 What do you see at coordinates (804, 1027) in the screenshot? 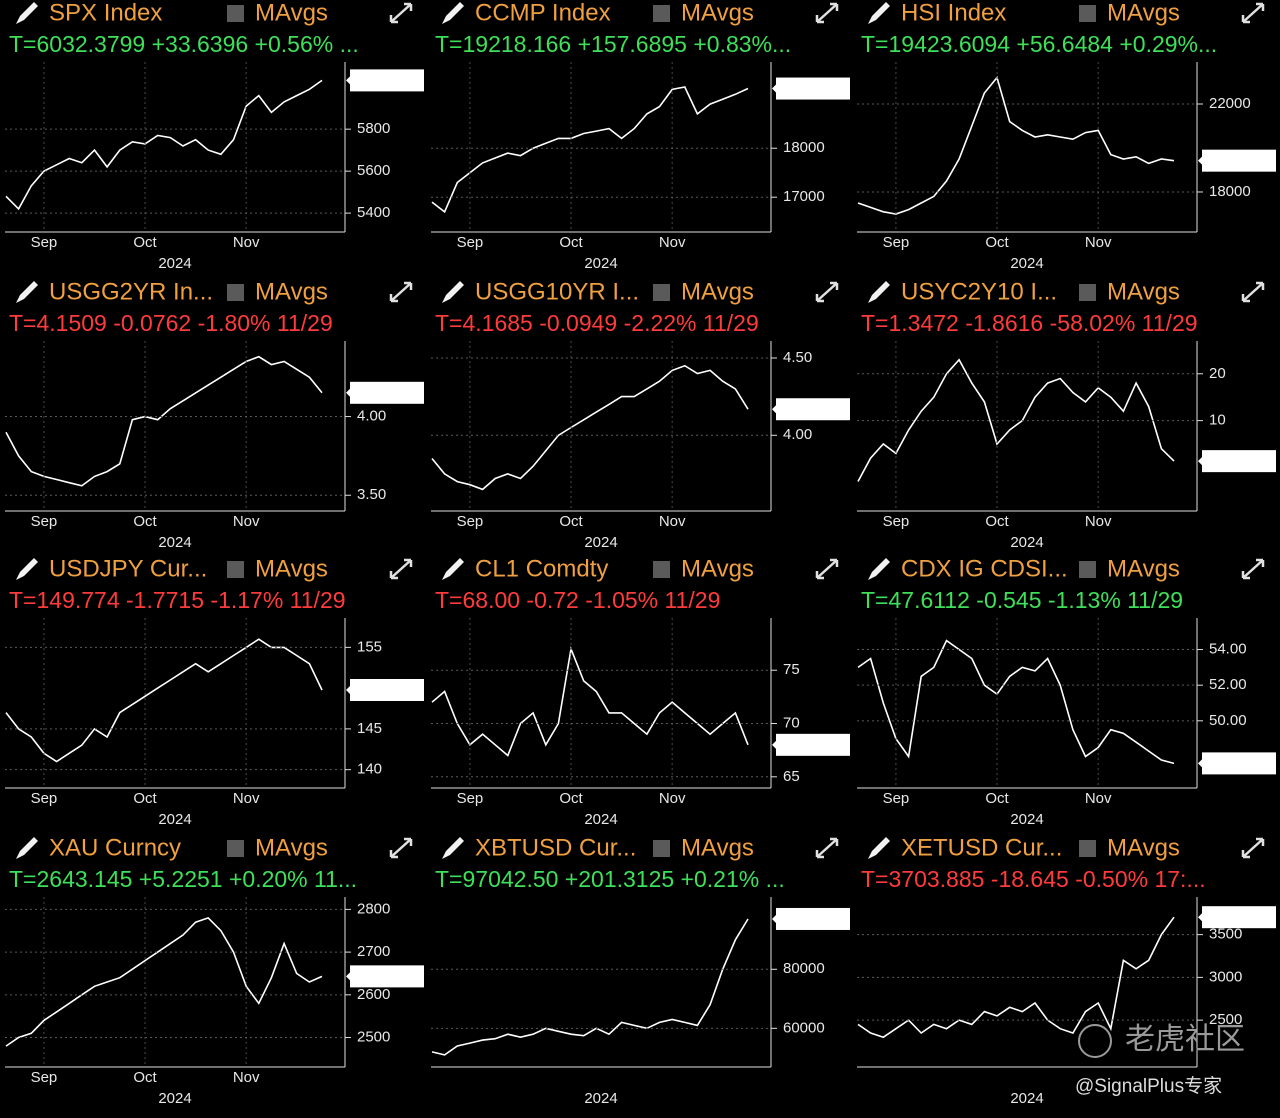
I see `y-tick-label: 60000` at bounding box center [804, 1027].